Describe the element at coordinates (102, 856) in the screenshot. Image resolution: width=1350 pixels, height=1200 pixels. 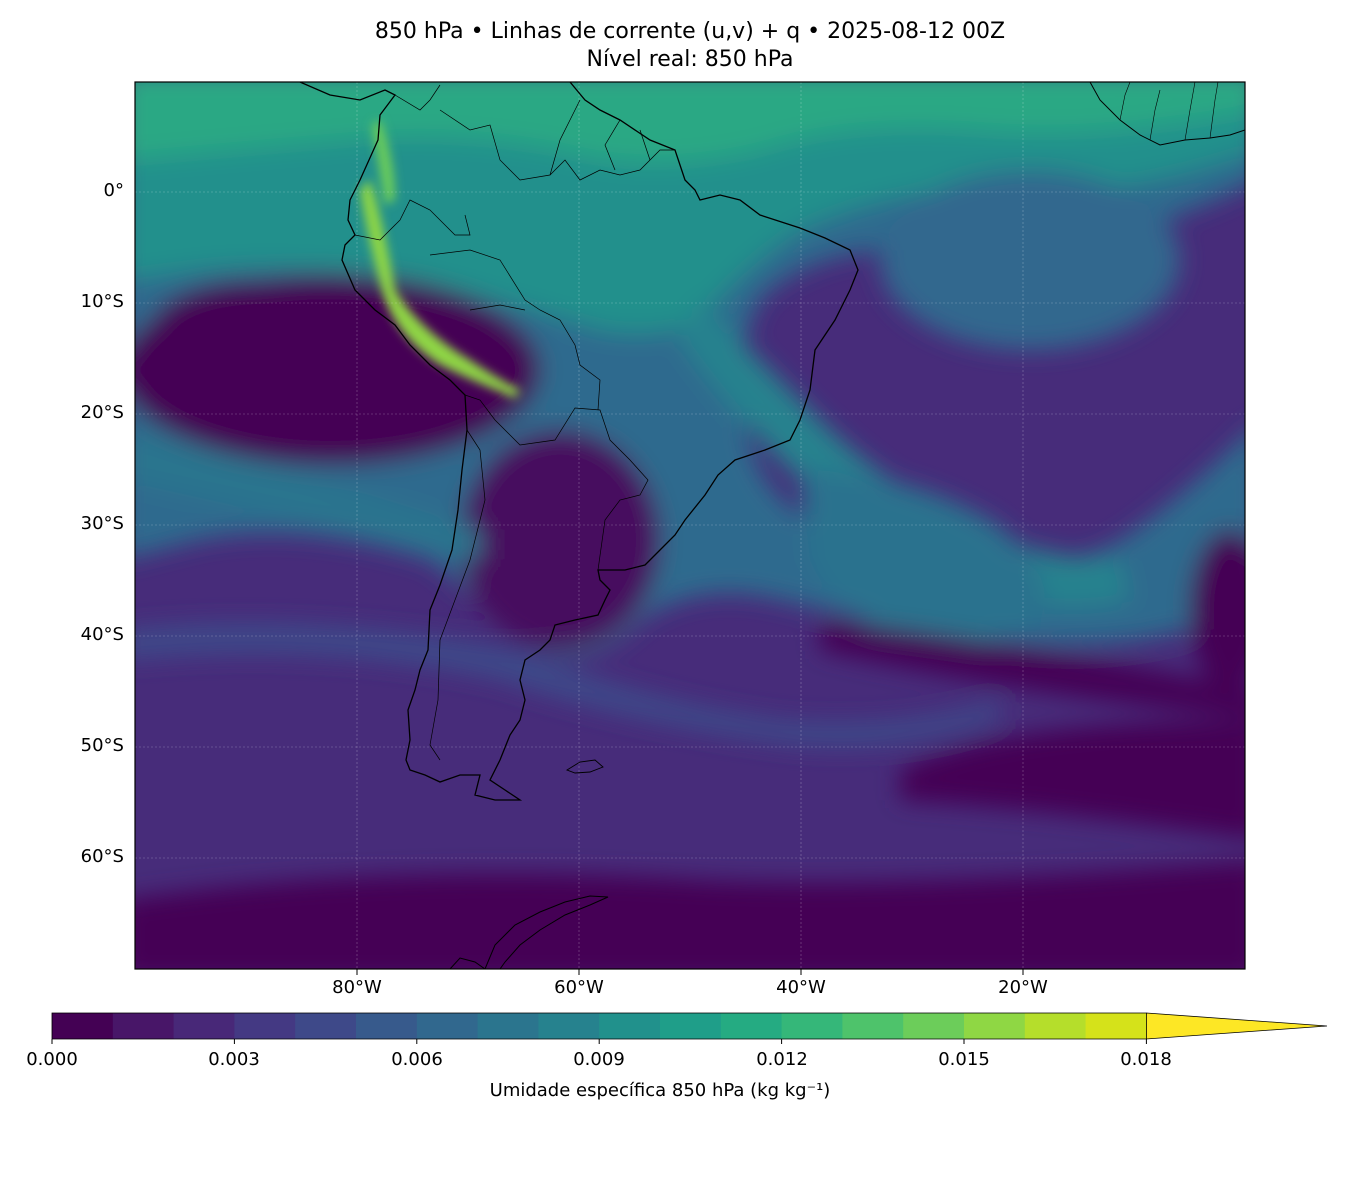
I see `lat-label-60s: 60°S` at that location.